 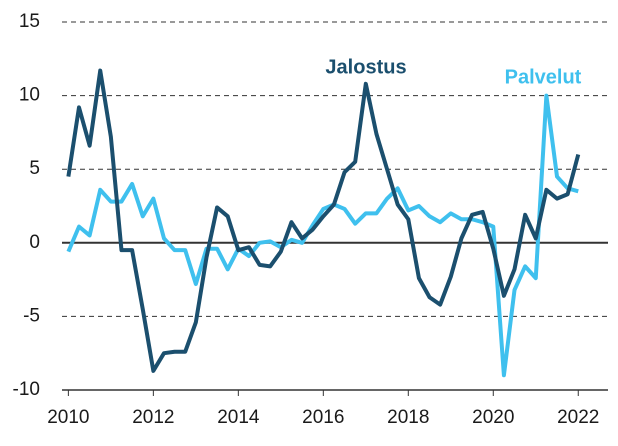 I want to click on x-tick-label: 2014, so click(x=238, y=417).